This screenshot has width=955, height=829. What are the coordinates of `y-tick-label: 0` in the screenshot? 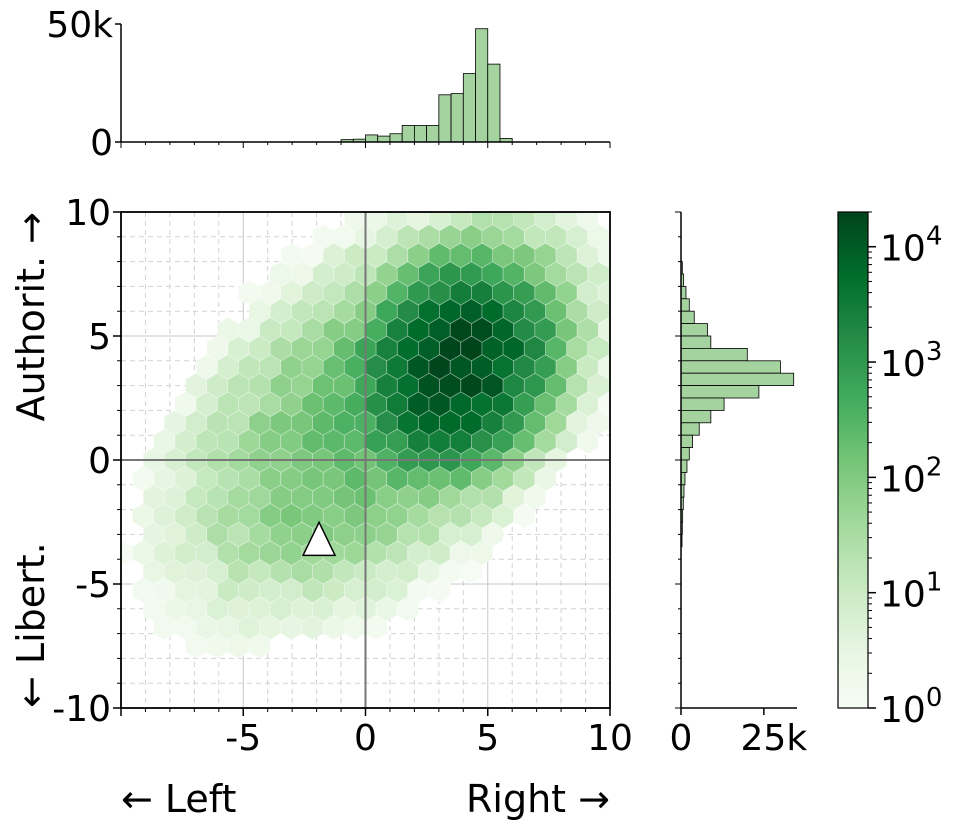 It's located at (99, 461).